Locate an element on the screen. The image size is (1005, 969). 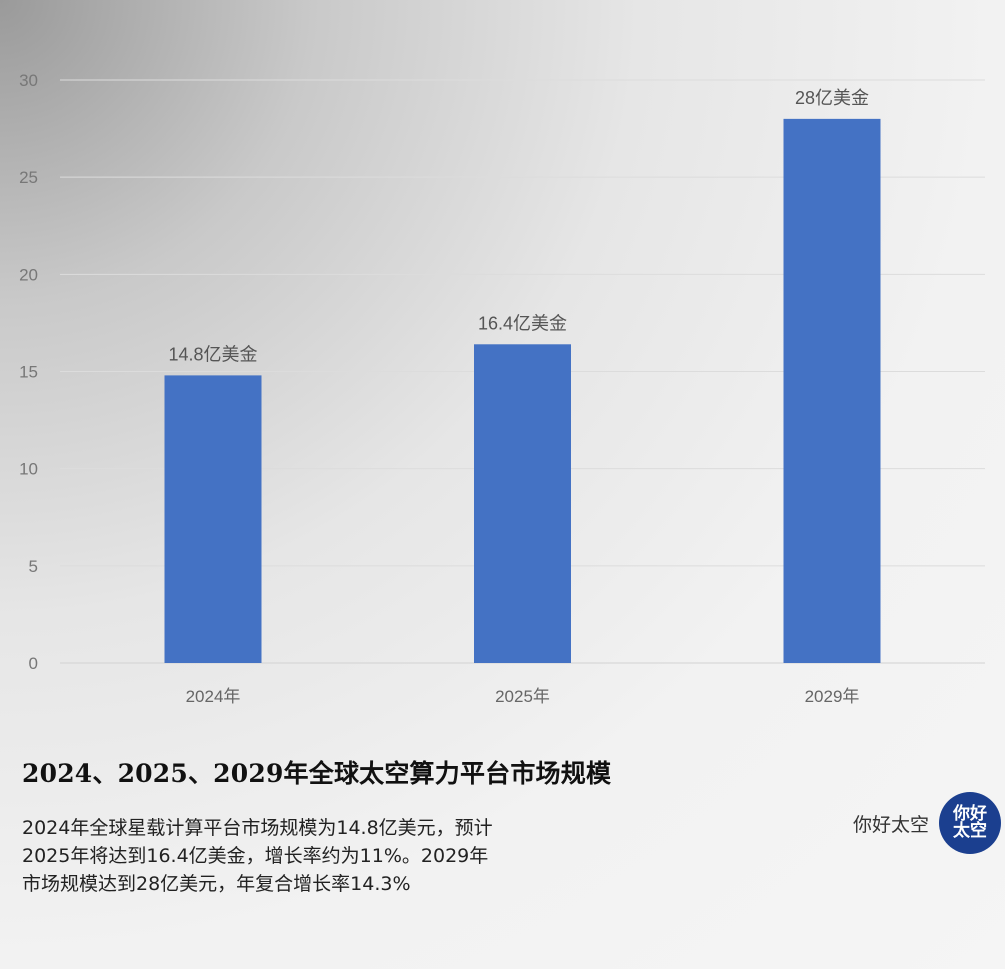
brand-name: 你好太空 is located at coordinates (890, 824).